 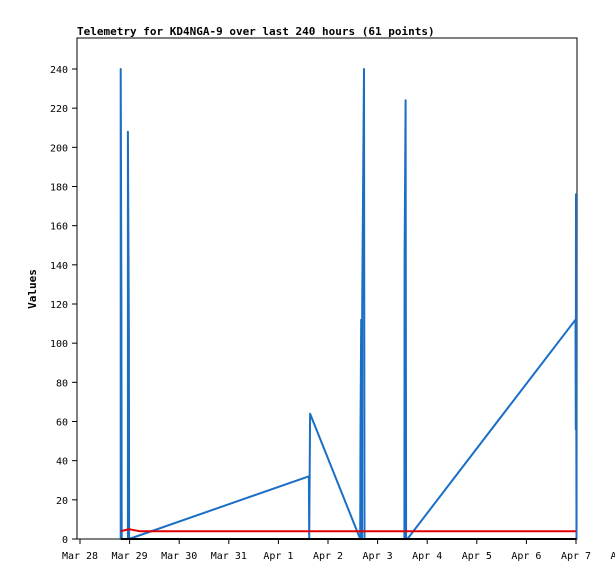 What do you see at coordinates (328, 556) in the screenshot?
I see `x-tick-label: Apr 2` at bounding box center [328, 556].